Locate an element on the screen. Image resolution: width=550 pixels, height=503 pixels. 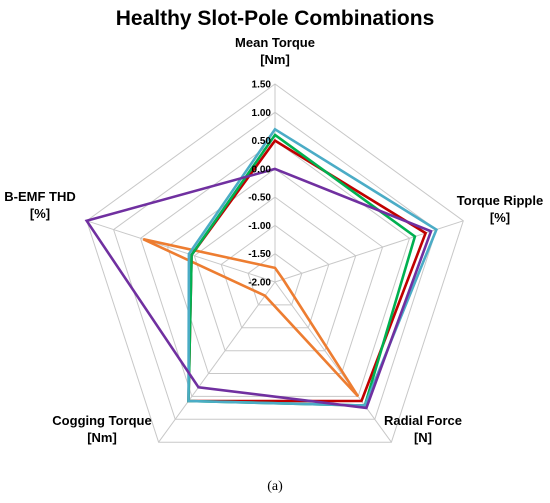
chart-title: Healthy Slot-Pole Combinations is located at coordinates (275, 18).